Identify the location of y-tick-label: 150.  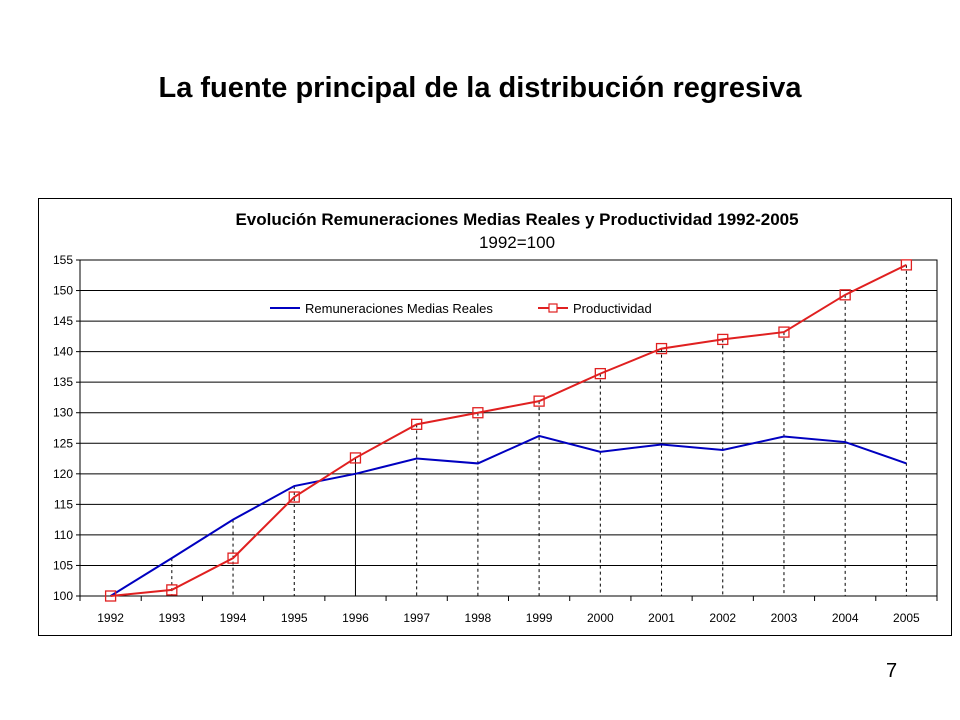
(63, 291).